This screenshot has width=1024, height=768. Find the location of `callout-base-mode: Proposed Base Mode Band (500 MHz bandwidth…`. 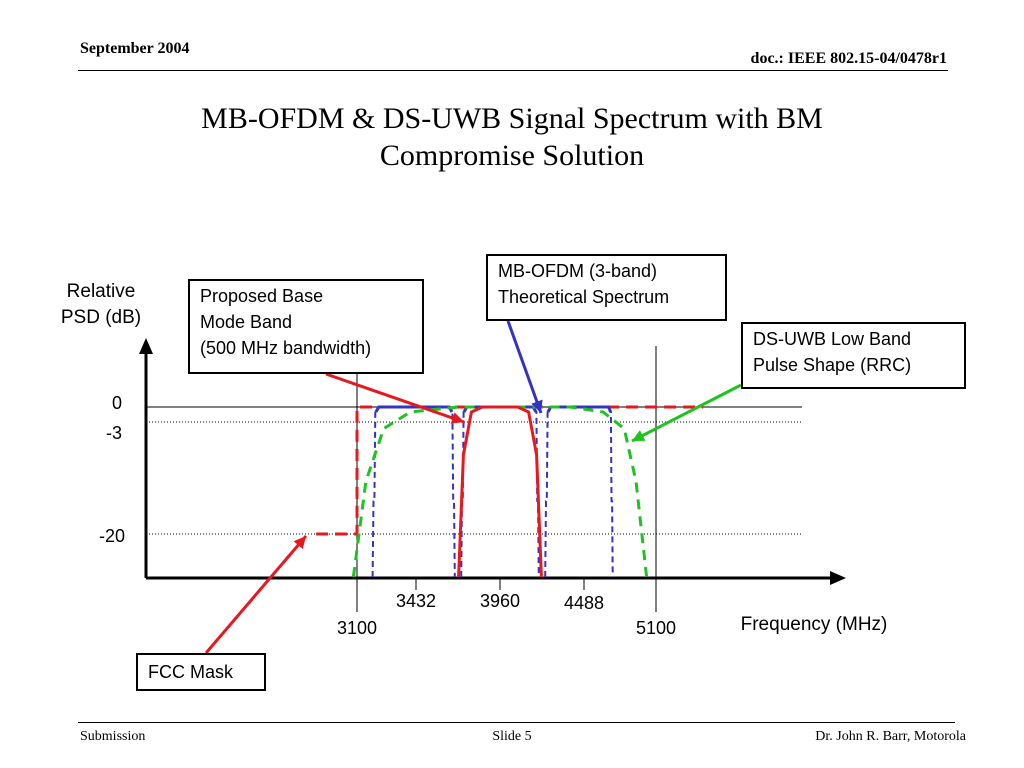

callout-base-mode: Proposed Base Mode Band (500 MHz bandwidth… is located at coordinates (306, 326).